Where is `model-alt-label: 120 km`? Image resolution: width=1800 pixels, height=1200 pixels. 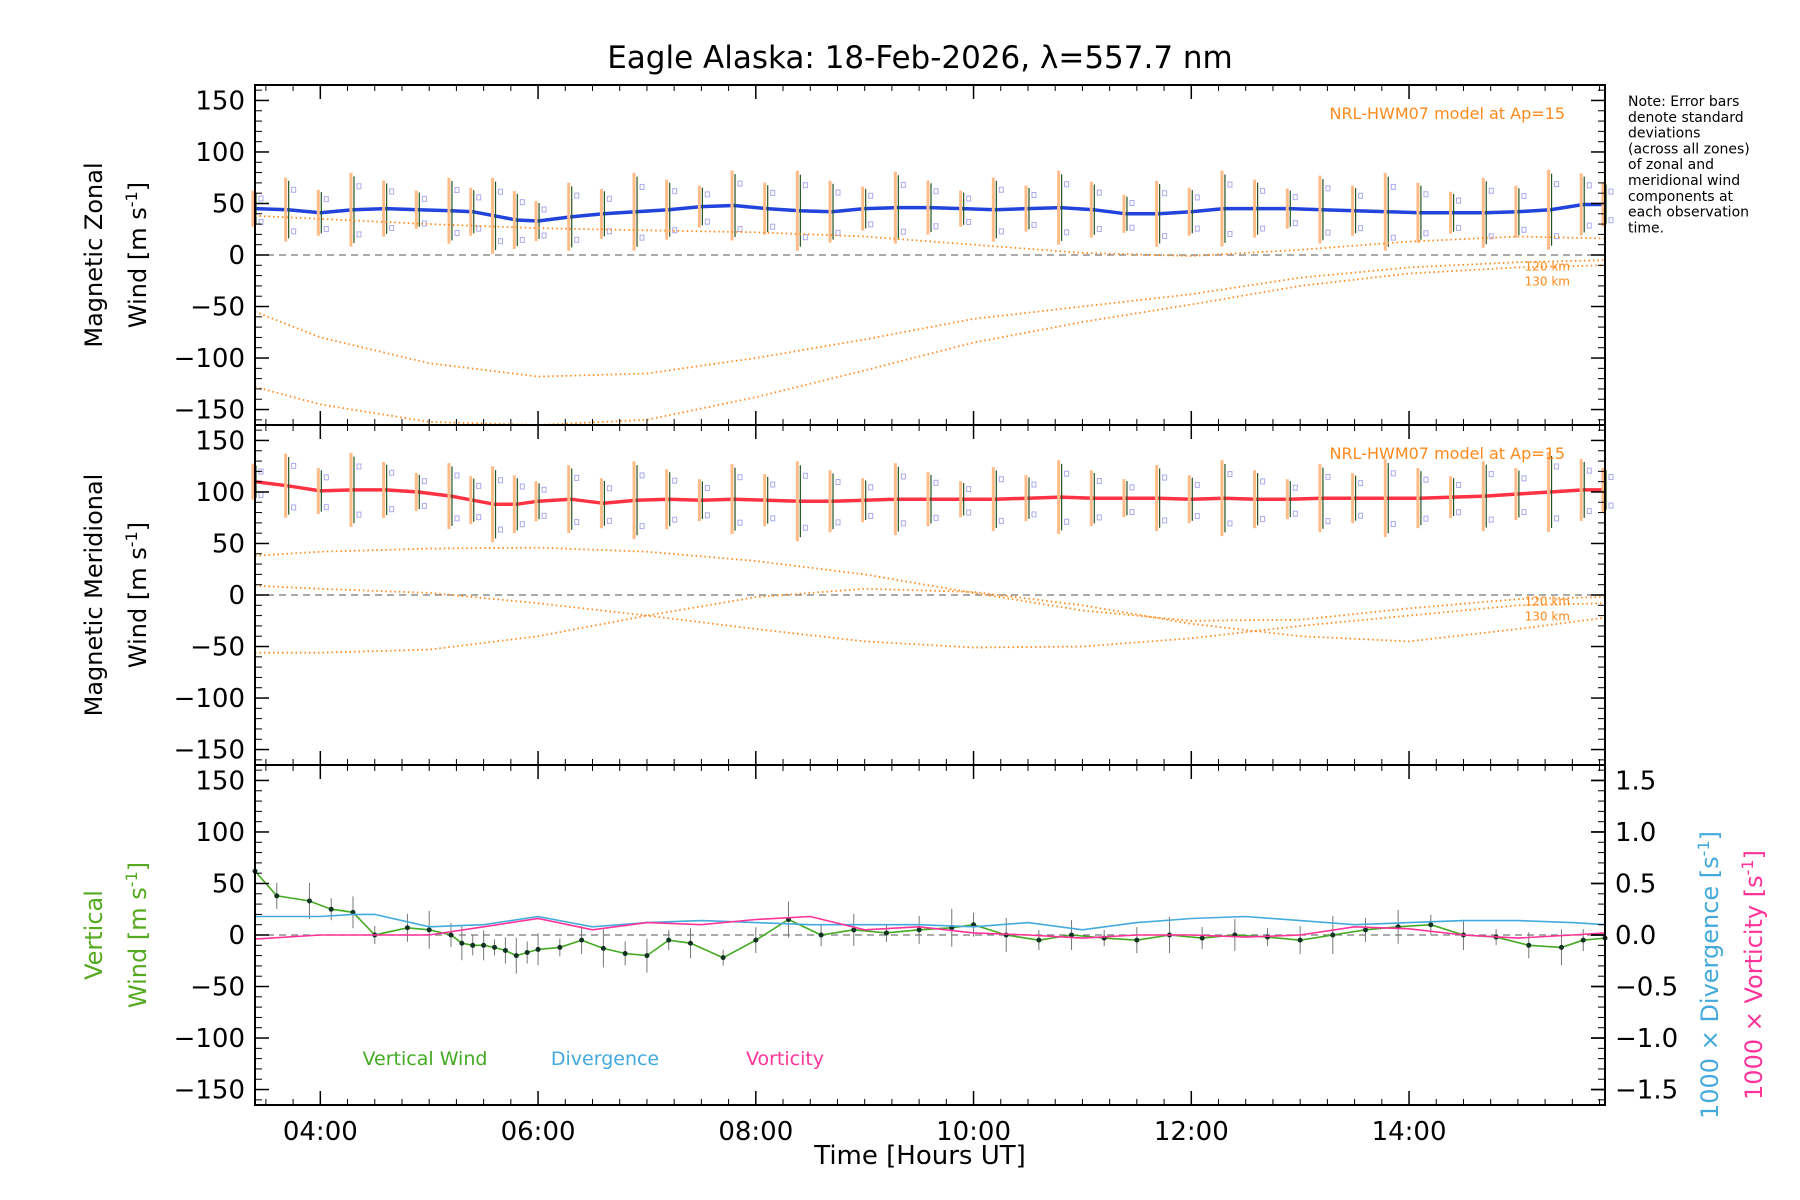 model-alt-label: 120 km is located at coordinates (1547, 266).